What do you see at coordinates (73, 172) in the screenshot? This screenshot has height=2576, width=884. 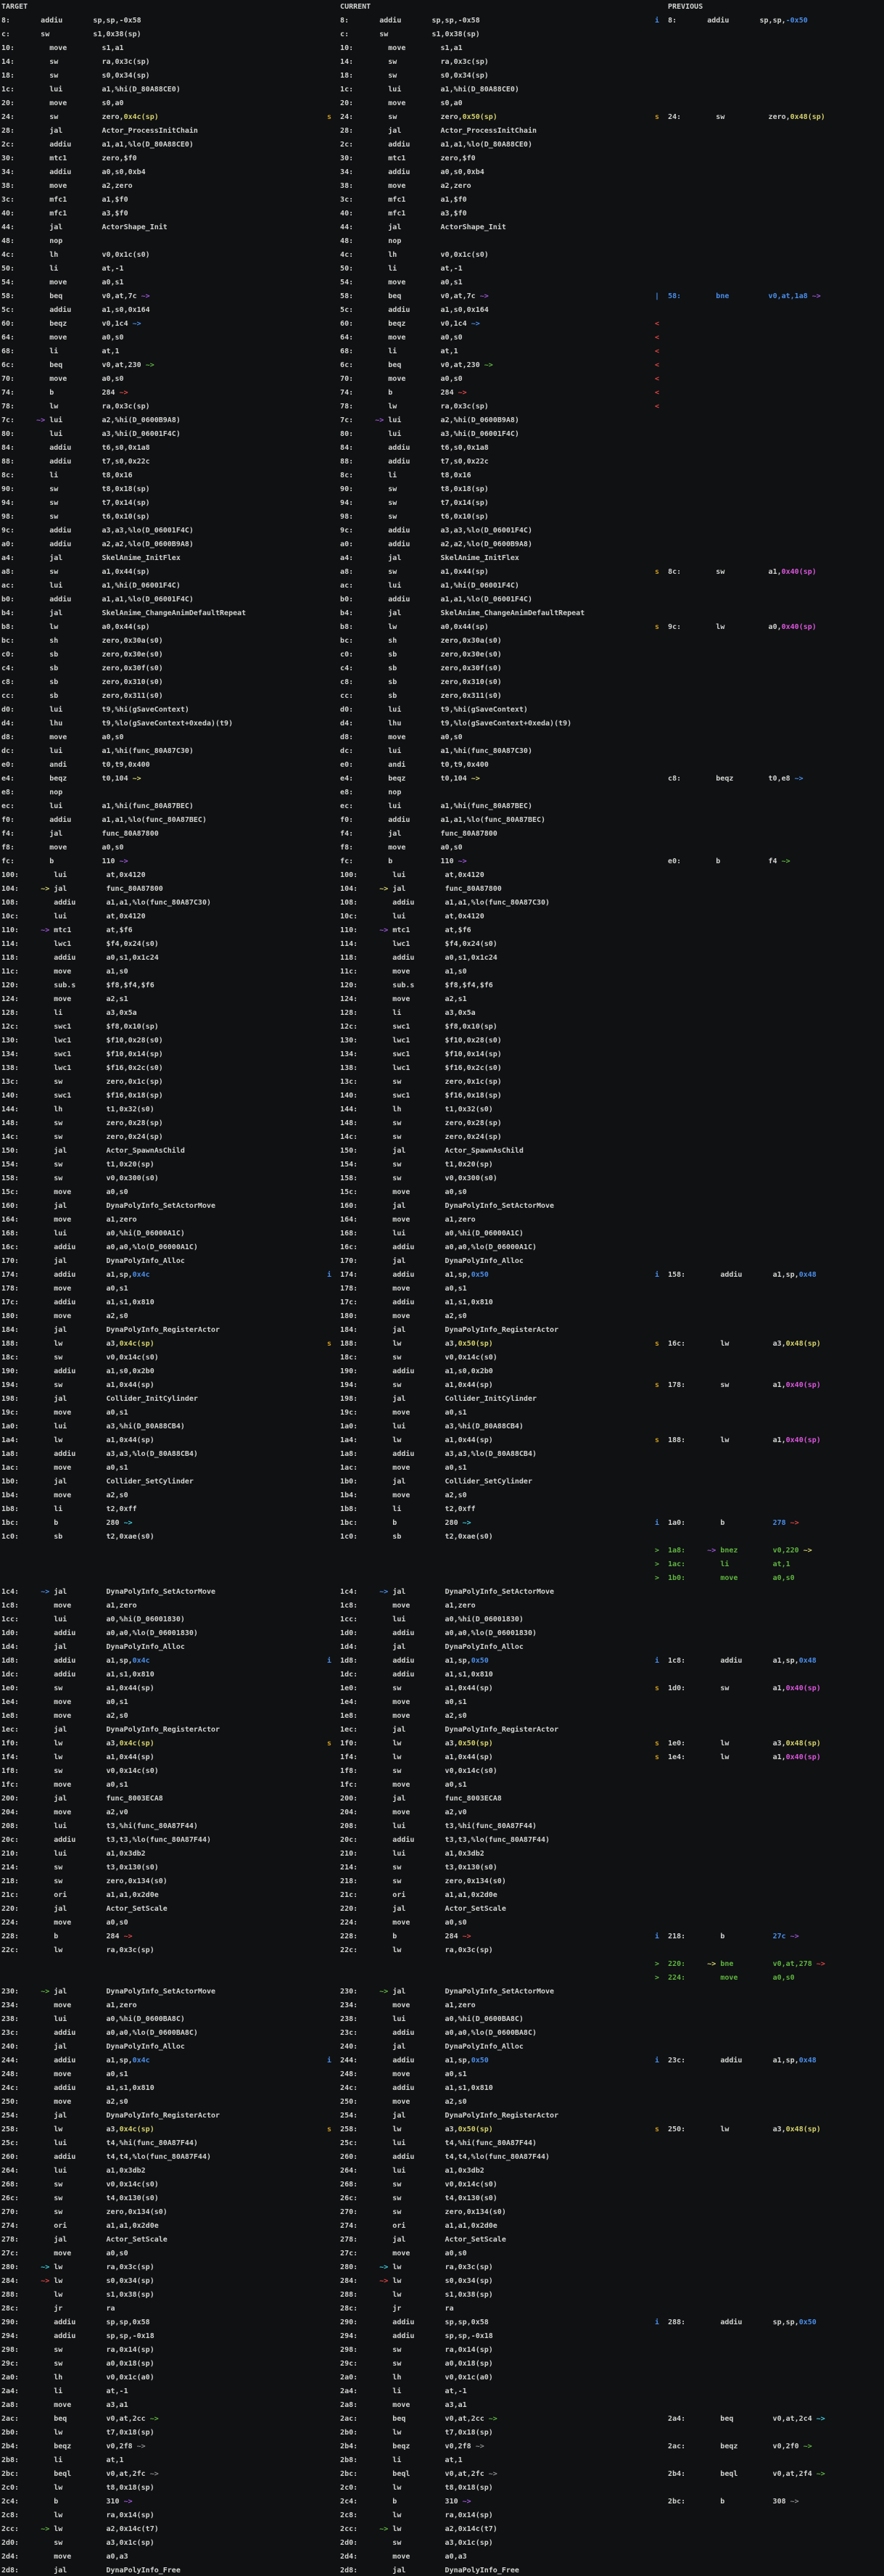 I see `asm-line: 34: addiu a0,s0,0xb4` at bounding box center [73, 172].